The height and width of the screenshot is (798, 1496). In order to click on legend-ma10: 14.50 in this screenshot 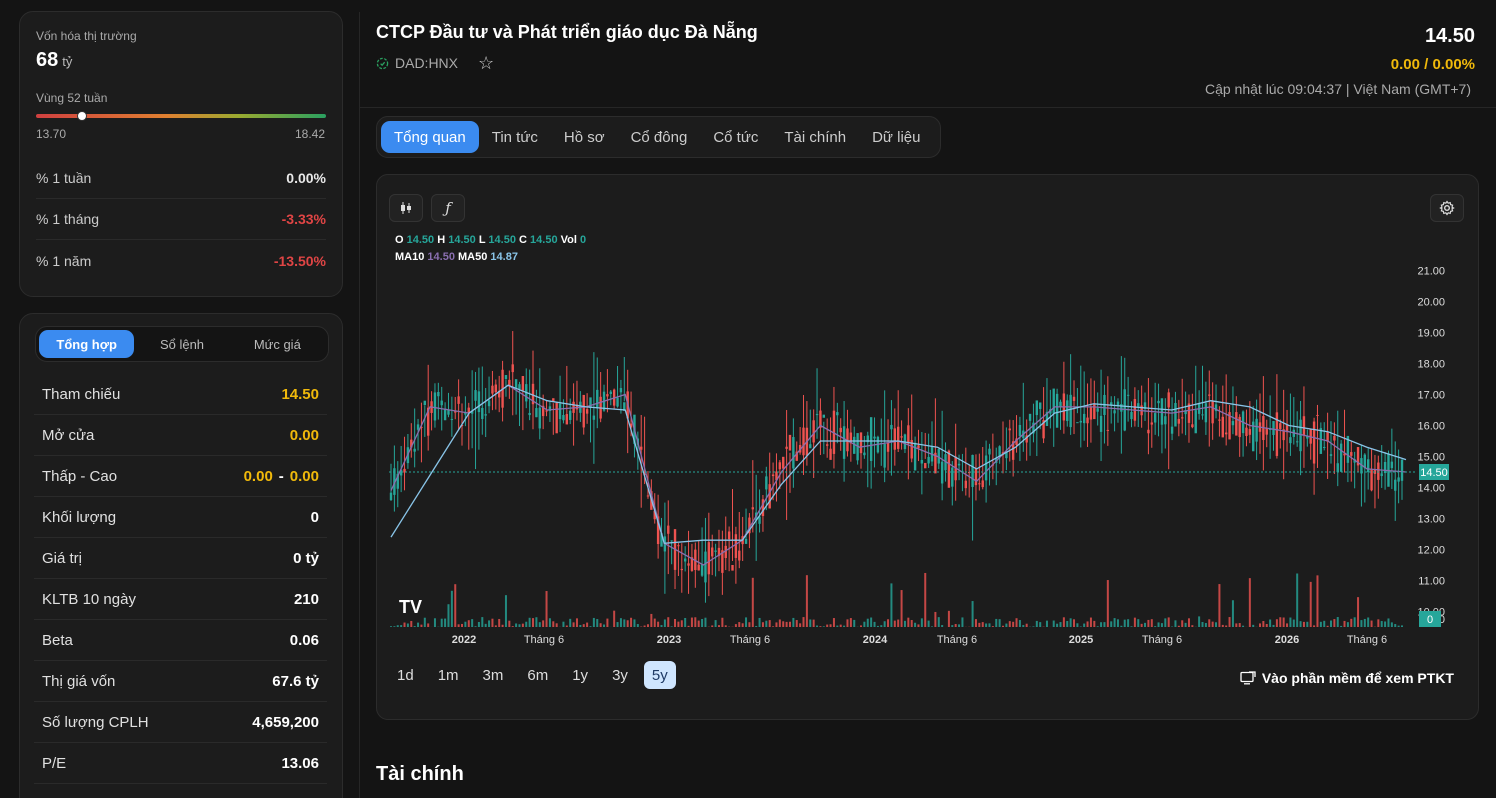, I will do `click(441, 257)`.